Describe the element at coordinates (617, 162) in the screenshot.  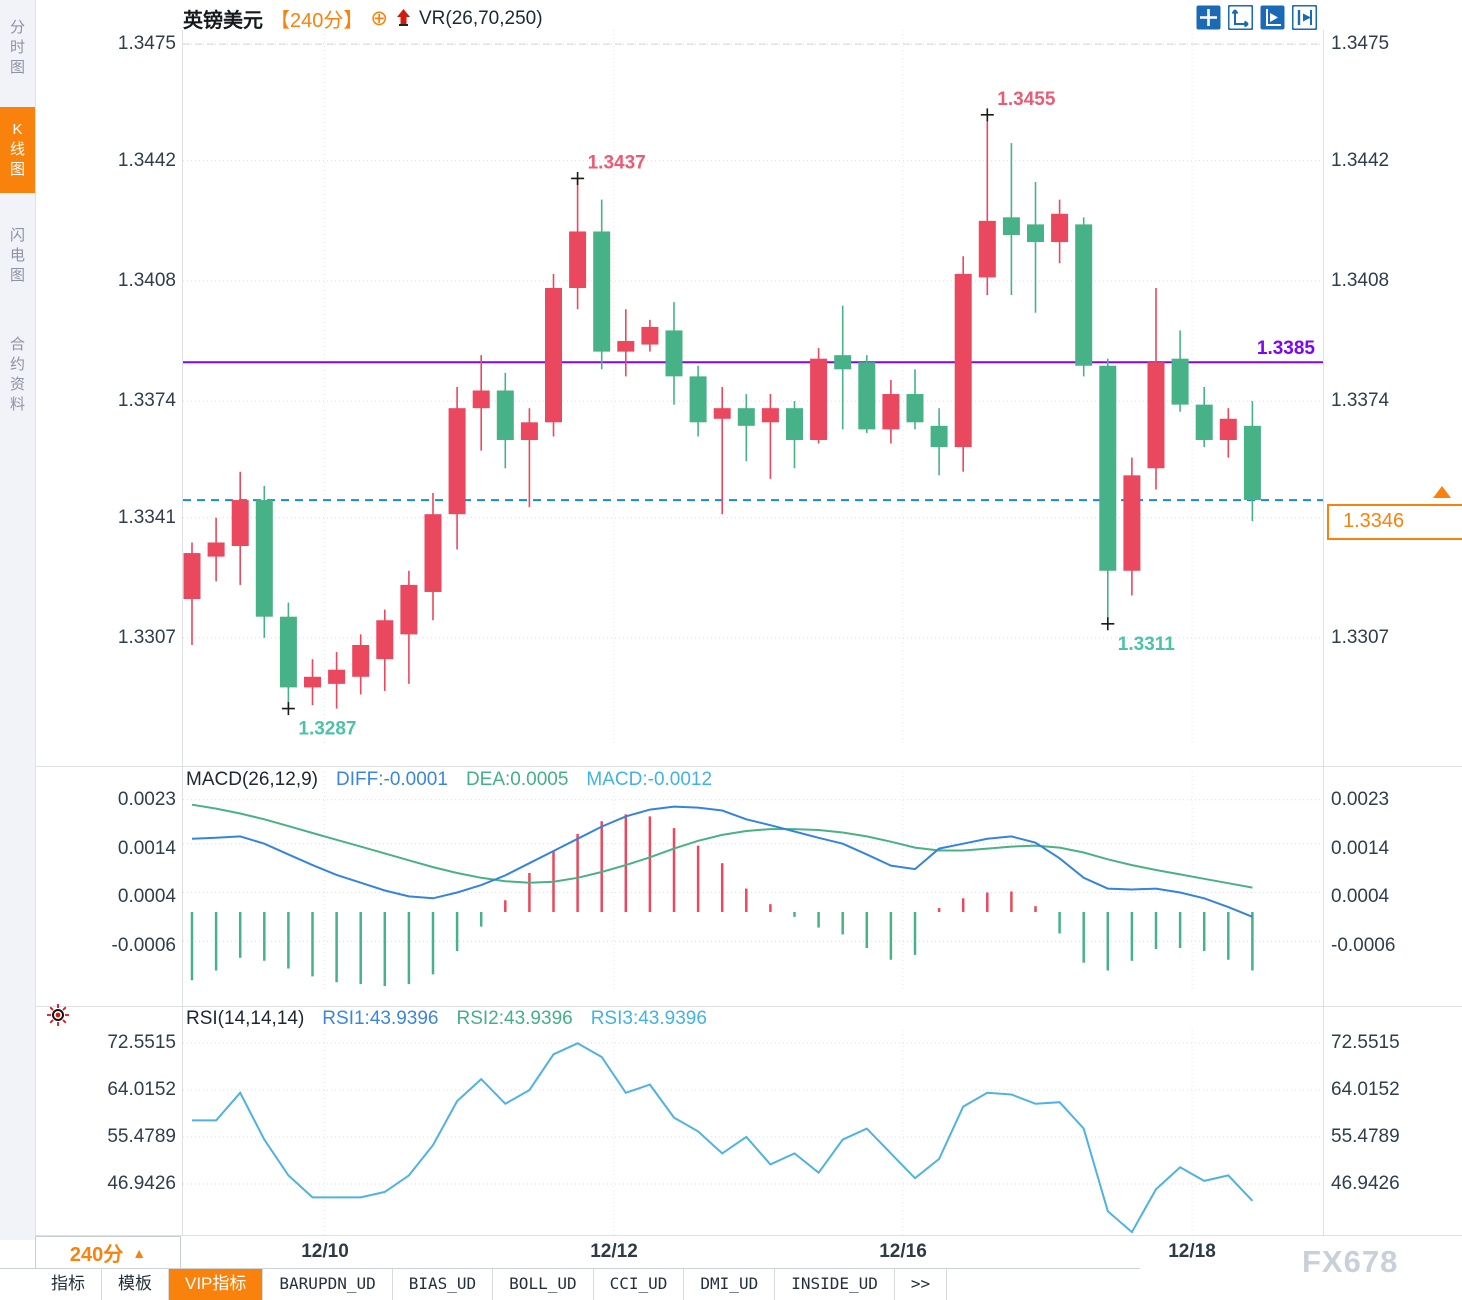
I see `svg-text: 1.3437` at that location.